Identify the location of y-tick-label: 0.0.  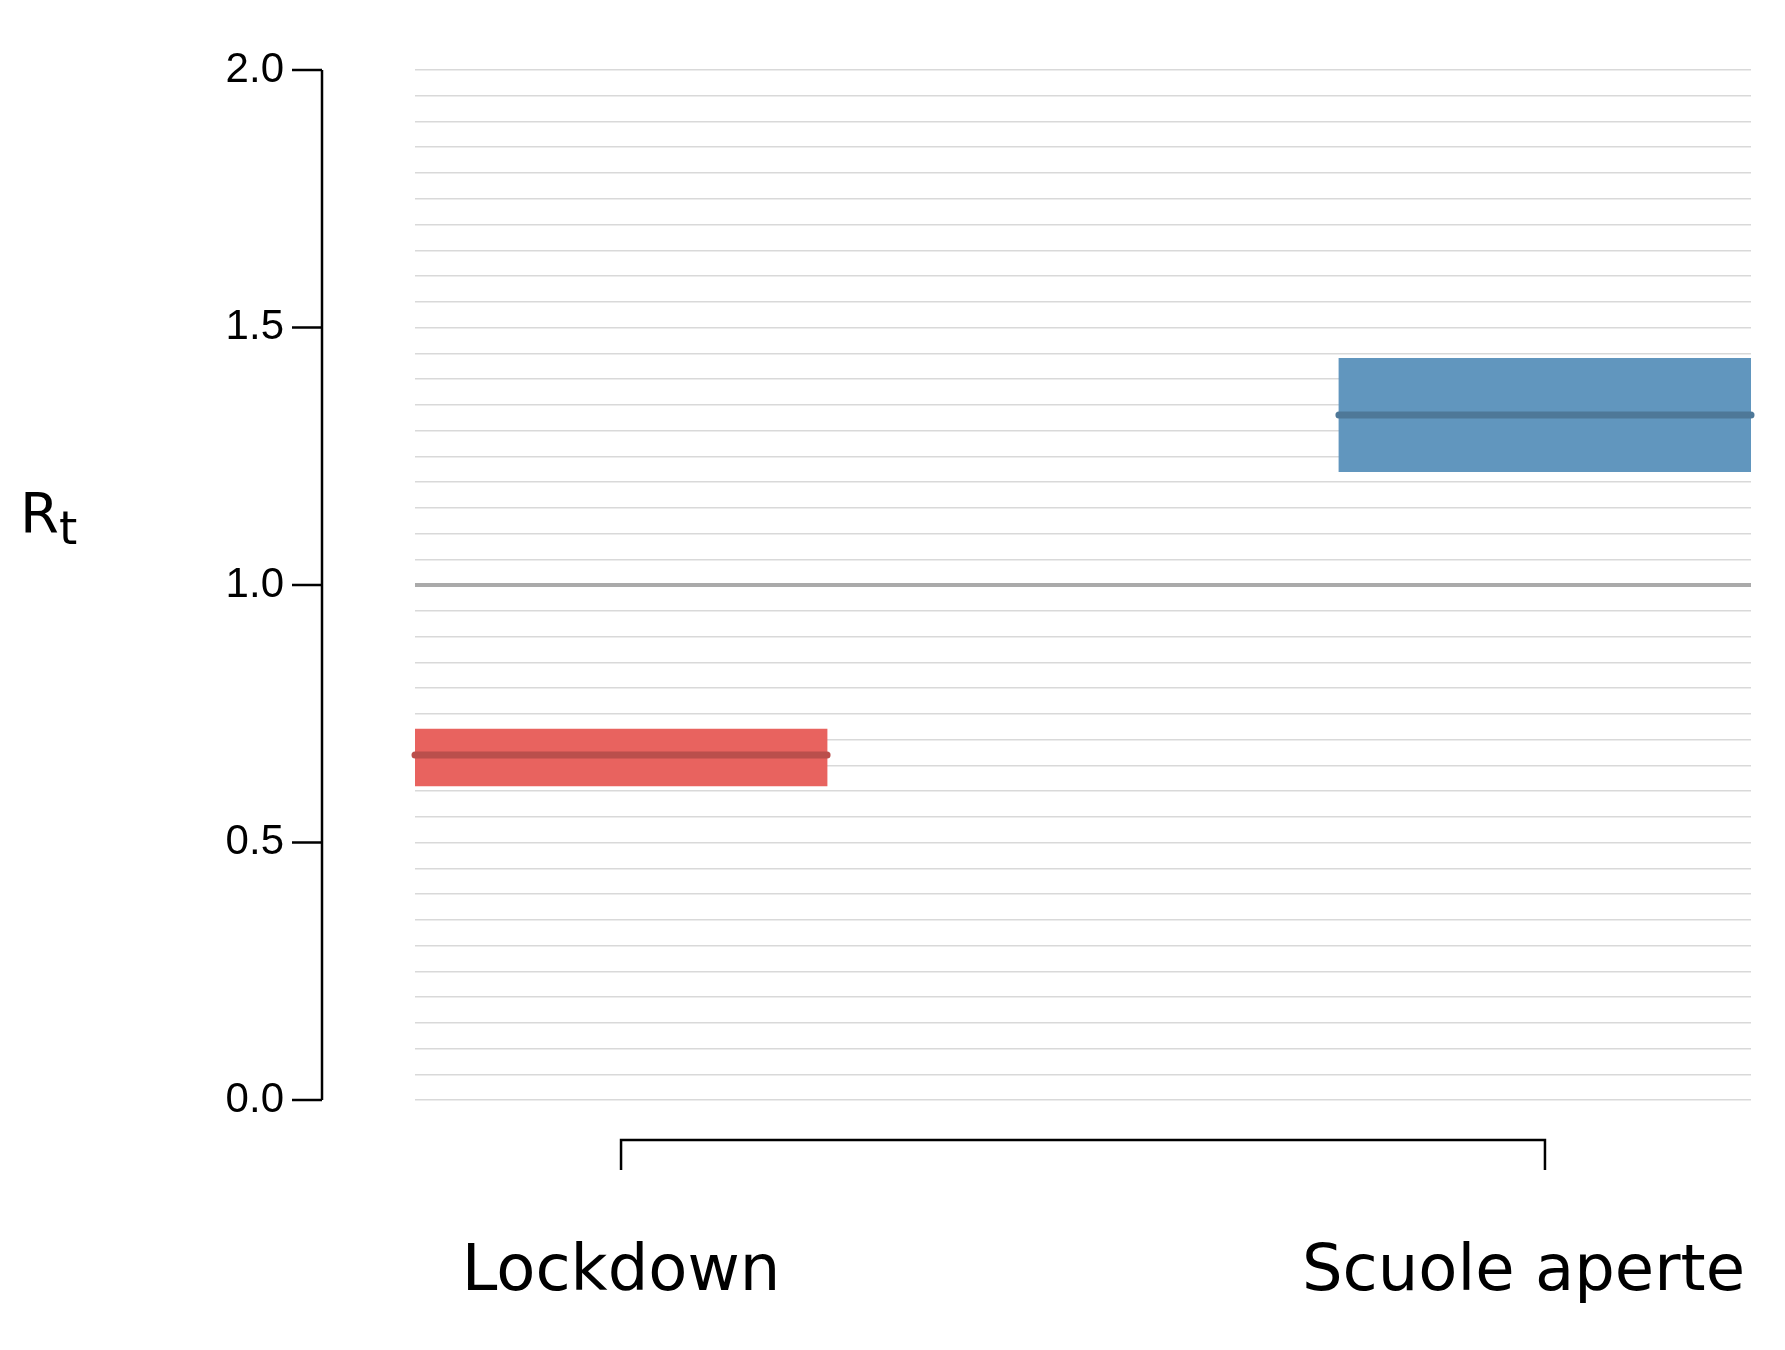
(254, 1097).